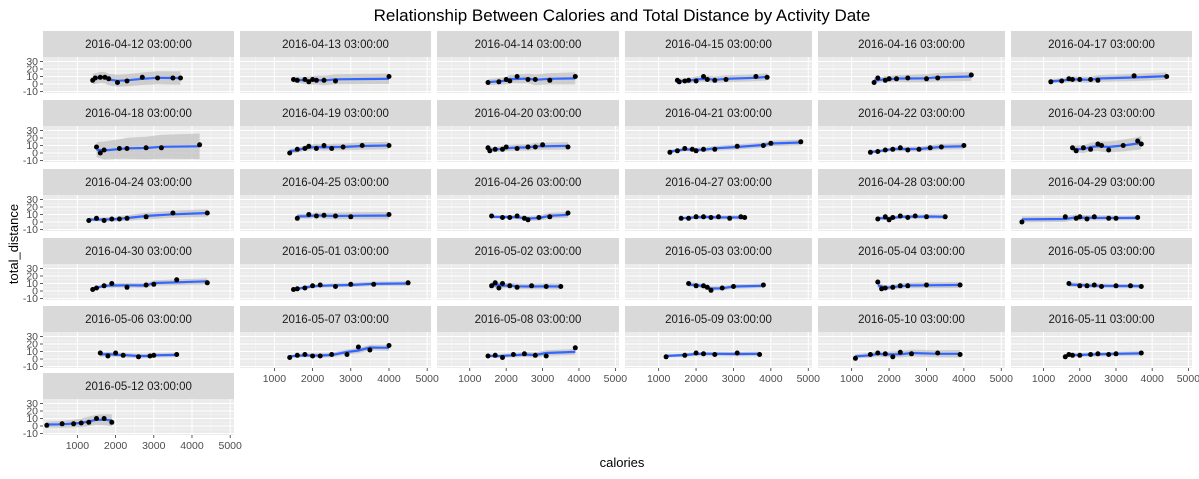 This screenshot has width=1199, height=479. I want to click on facet-panel: 2016-05-11 03:00:00, so click(1101, 337).